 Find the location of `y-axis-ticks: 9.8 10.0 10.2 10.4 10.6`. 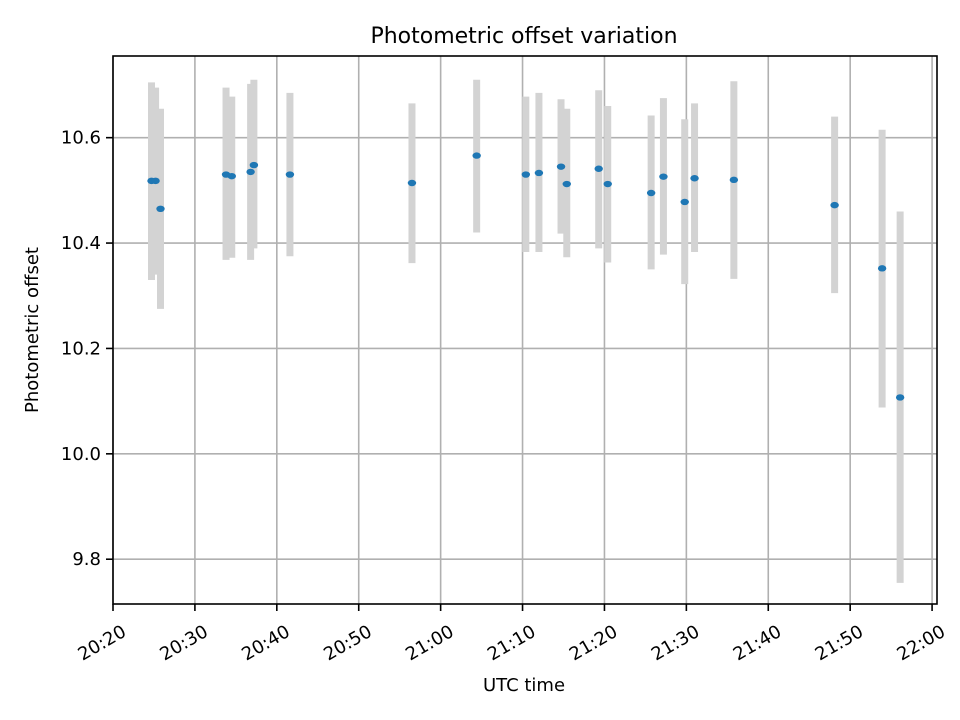

y-axis-ticks: 9.8 10.0 10.2 10.4 10.6 is located at coordinates (87, 349).